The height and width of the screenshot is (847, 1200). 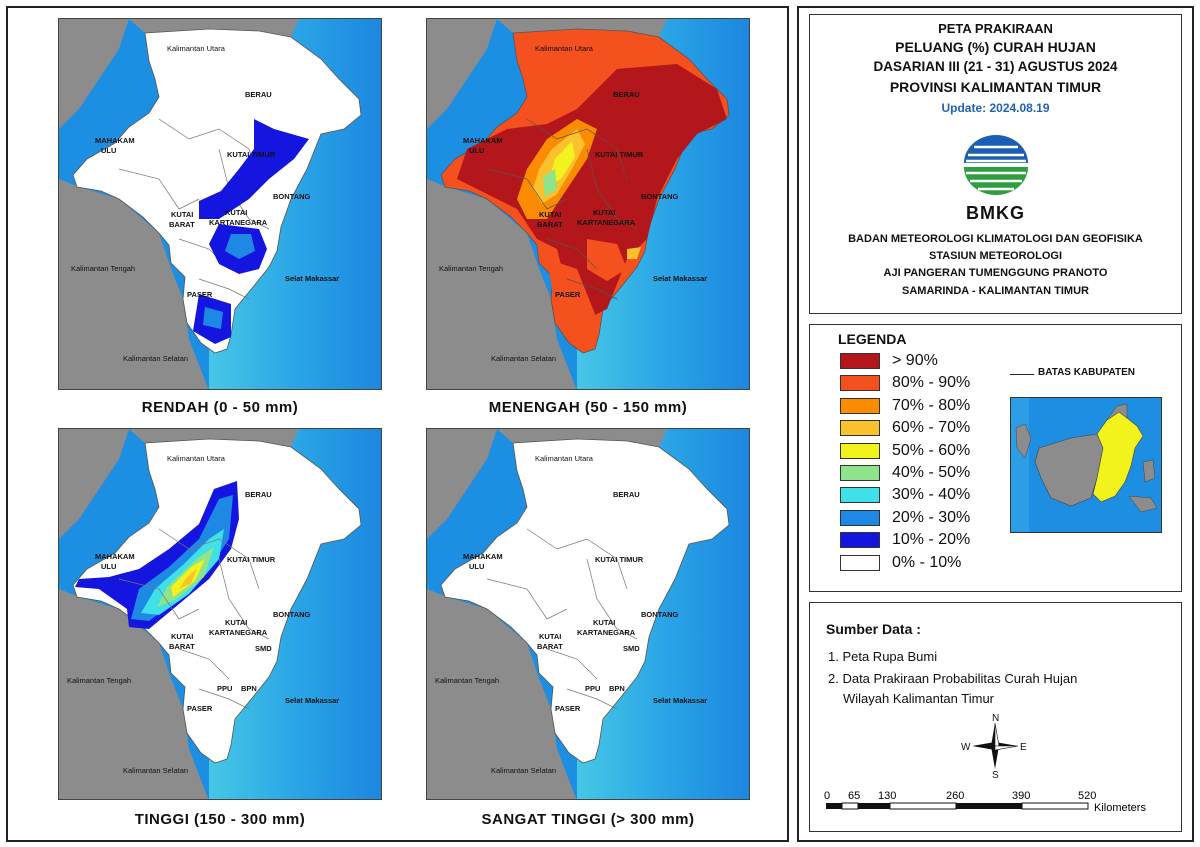 I want to click on sources-title: Sumber Data :, so click(x=873, y=629).